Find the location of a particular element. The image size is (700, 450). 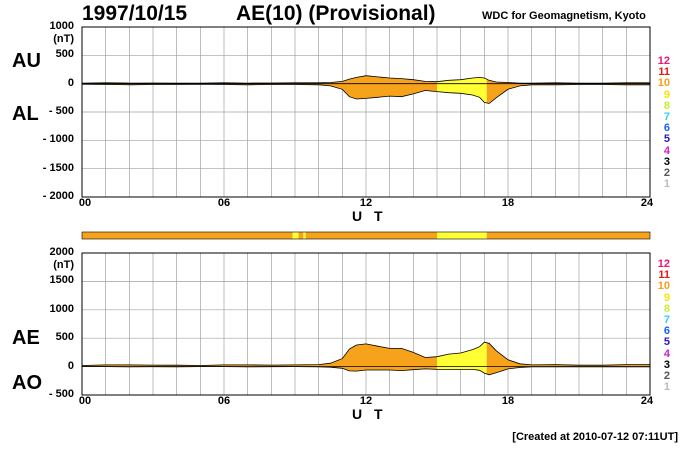

station-count-bar-frame is located at coordinates (366, 235).